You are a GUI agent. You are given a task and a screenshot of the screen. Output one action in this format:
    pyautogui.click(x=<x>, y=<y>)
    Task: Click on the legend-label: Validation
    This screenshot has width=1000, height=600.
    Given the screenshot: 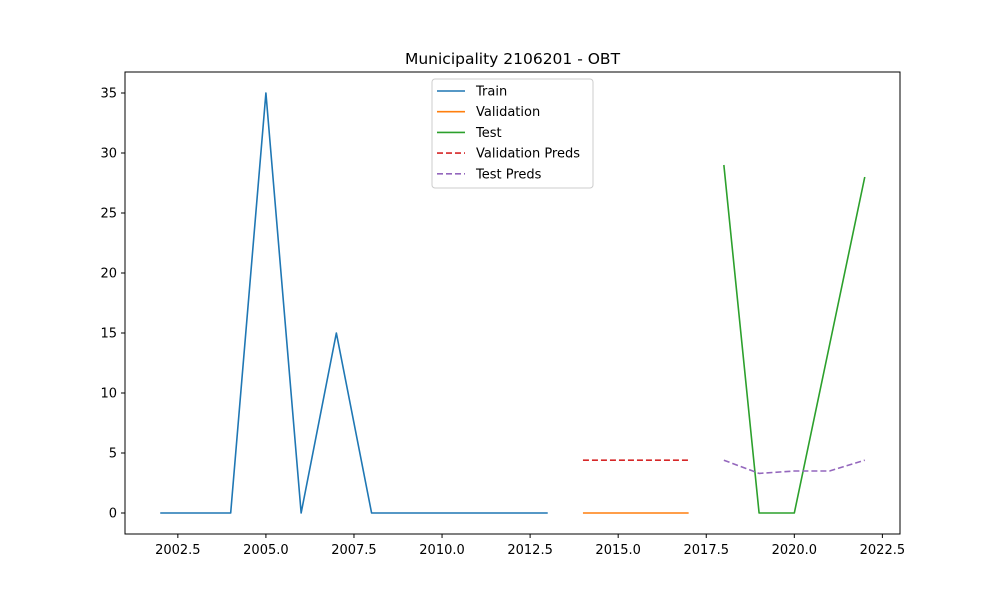 What is the action you would take?
    pyautogui.click(x=508, y=112)
    